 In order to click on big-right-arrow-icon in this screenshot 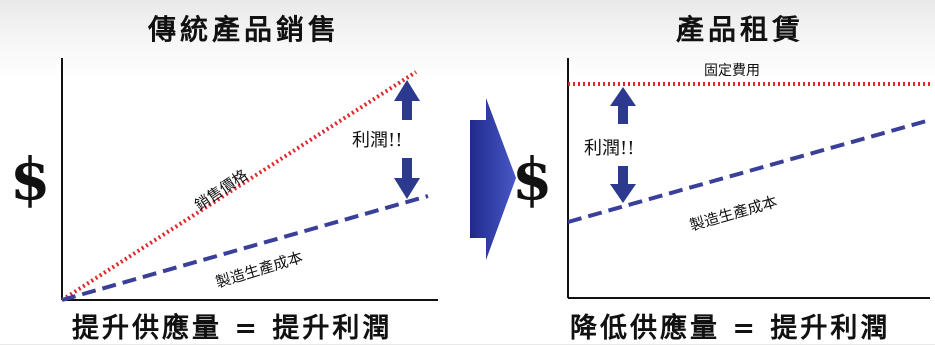, I will do `click(493, 179)`.